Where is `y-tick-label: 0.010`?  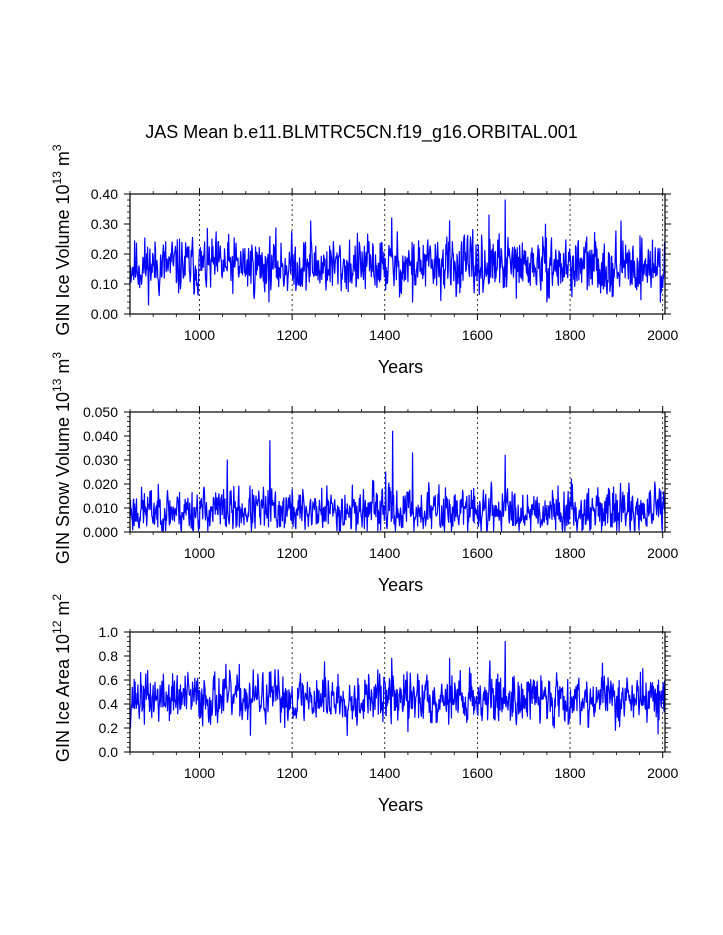 y-tick-label: 0.010 is located at coordinates (100, 508).